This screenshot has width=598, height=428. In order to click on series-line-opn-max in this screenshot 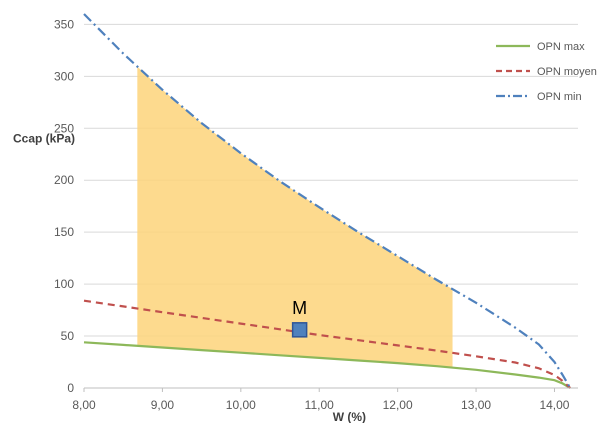, I will do `click(327, 365)`.